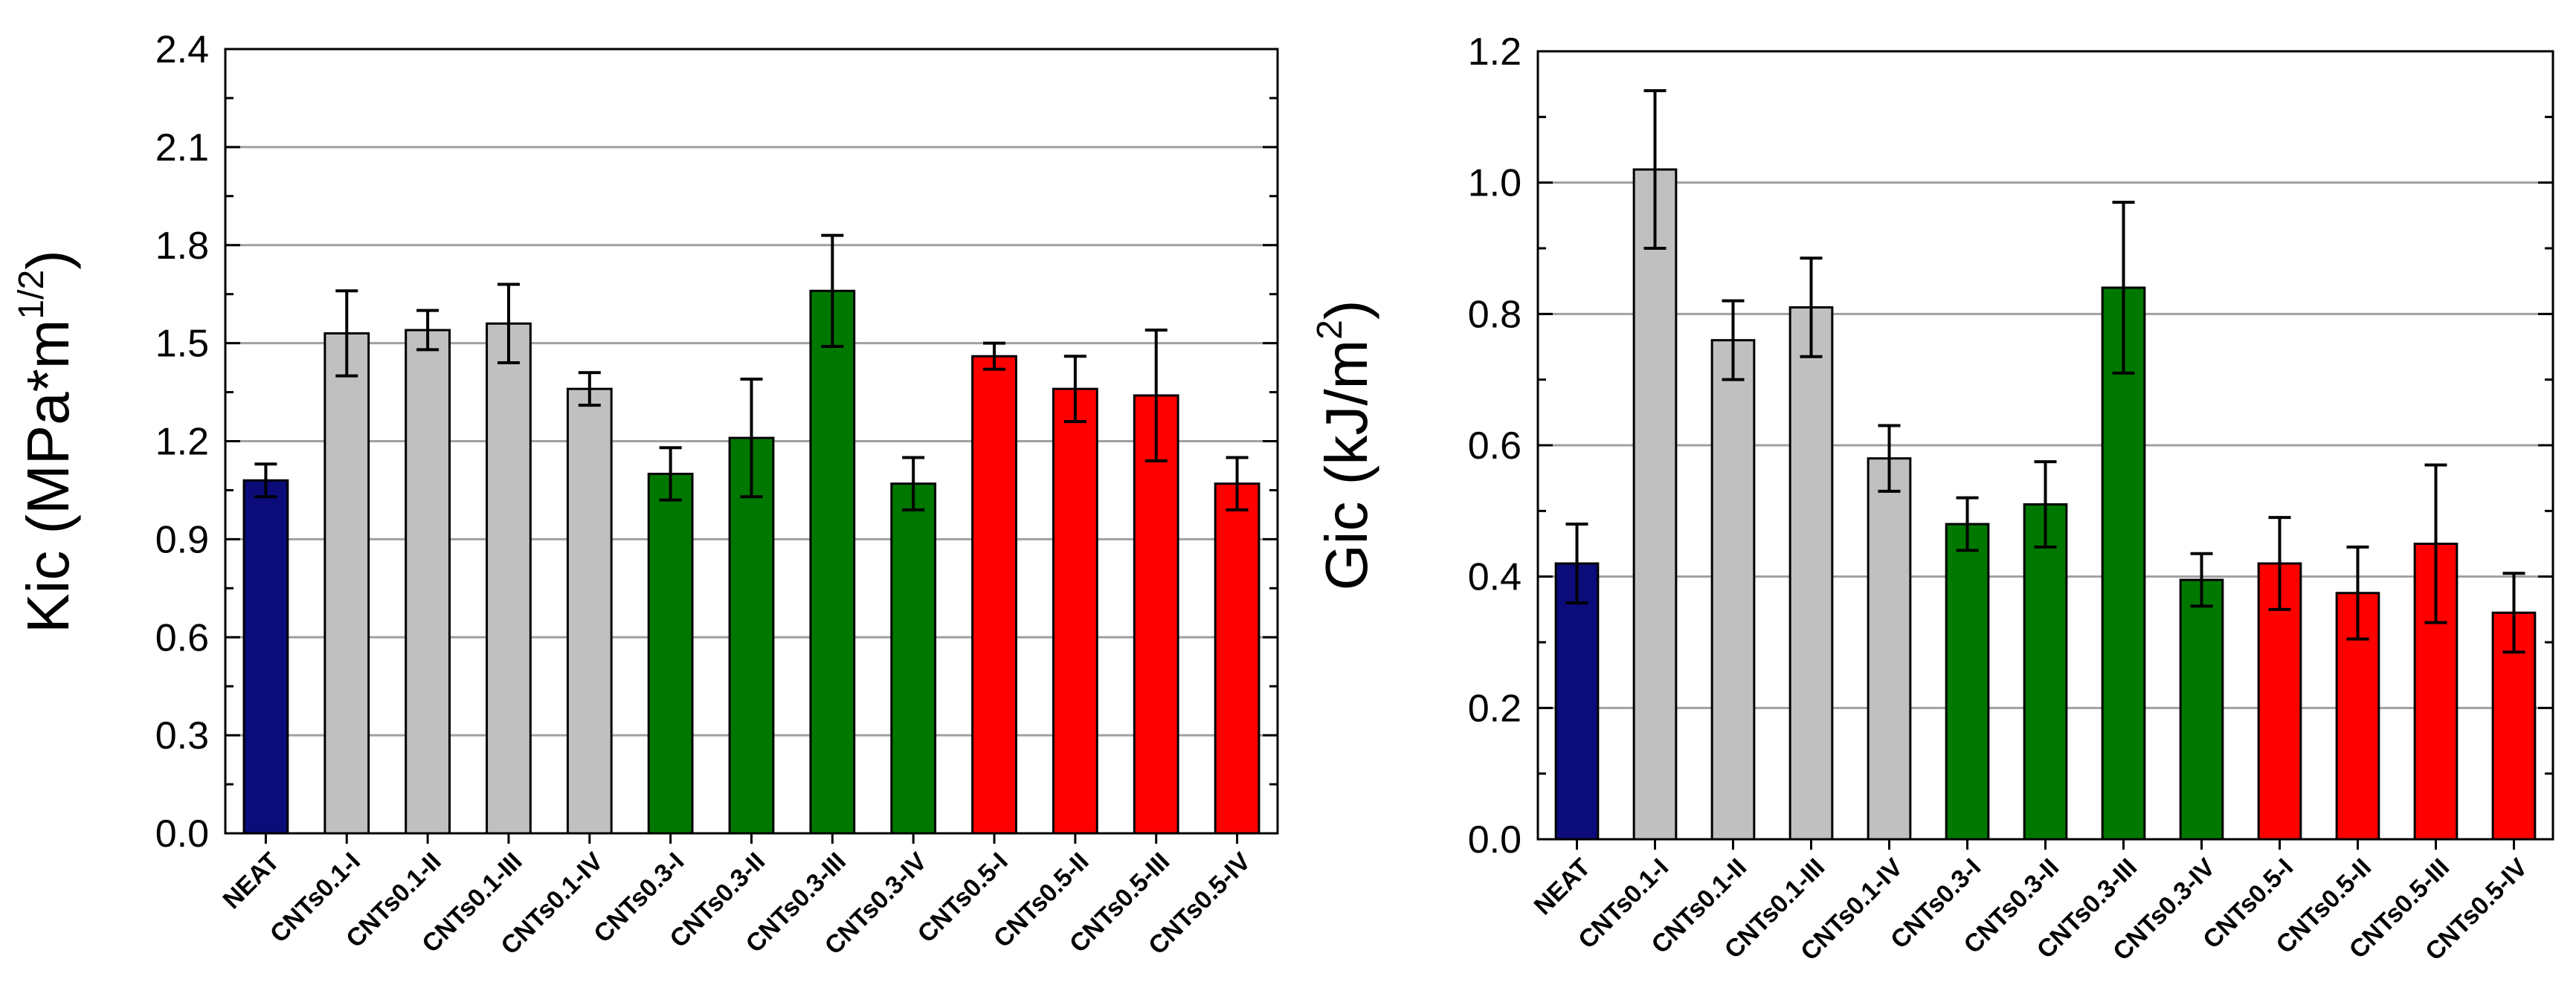  What do you see at coordinates (182, 539) in the screenshot?
I see `y-tick-label: 0.9` at bounding box center [182, 539].